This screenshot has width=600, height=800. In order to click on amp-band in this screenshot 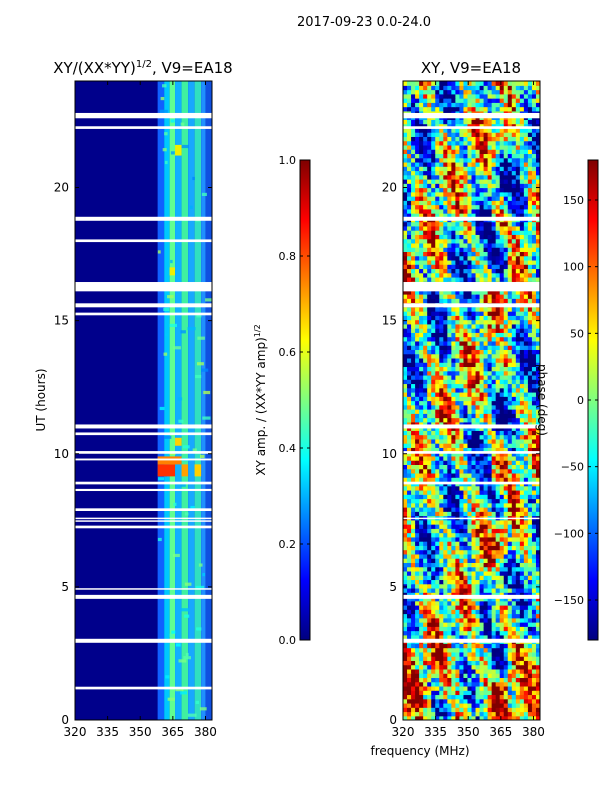, I will do `click(161, 400)`.